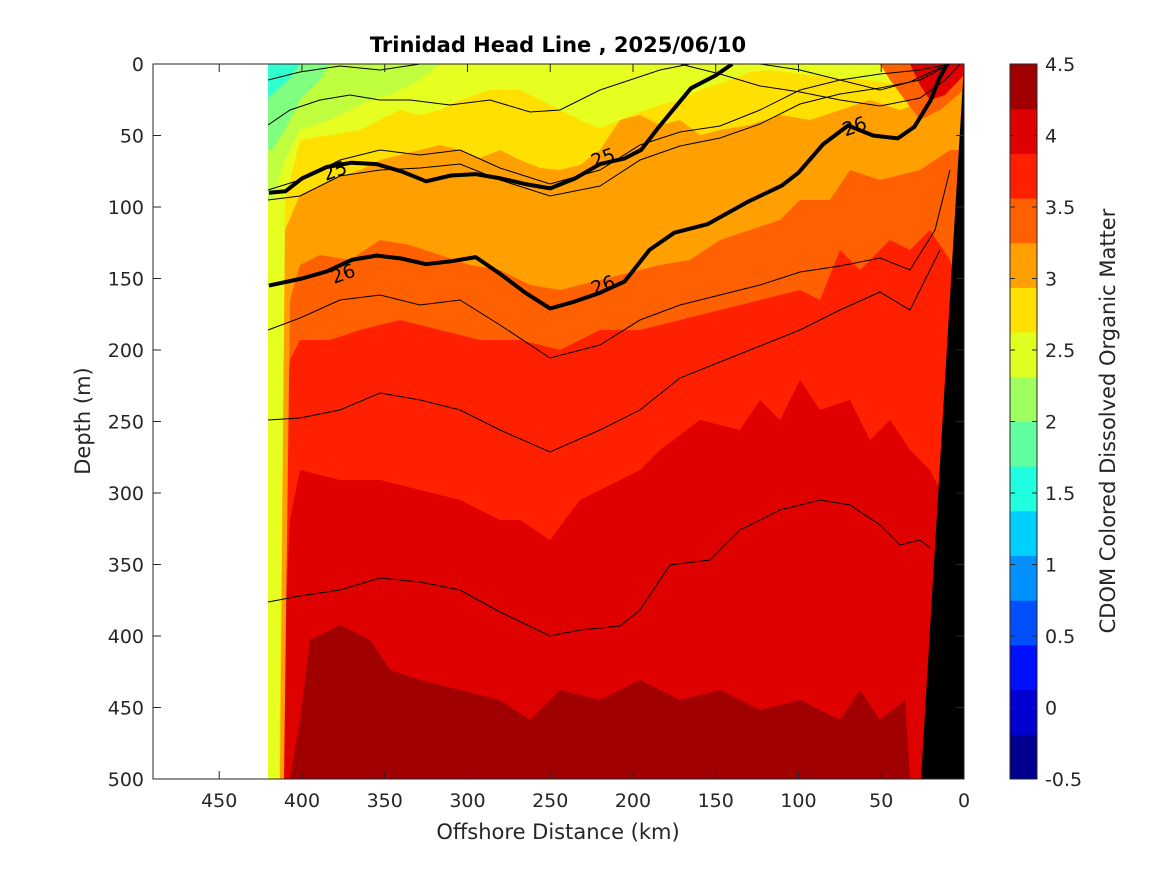  I want to click on x-tick-label: 300, so click(467, 801).